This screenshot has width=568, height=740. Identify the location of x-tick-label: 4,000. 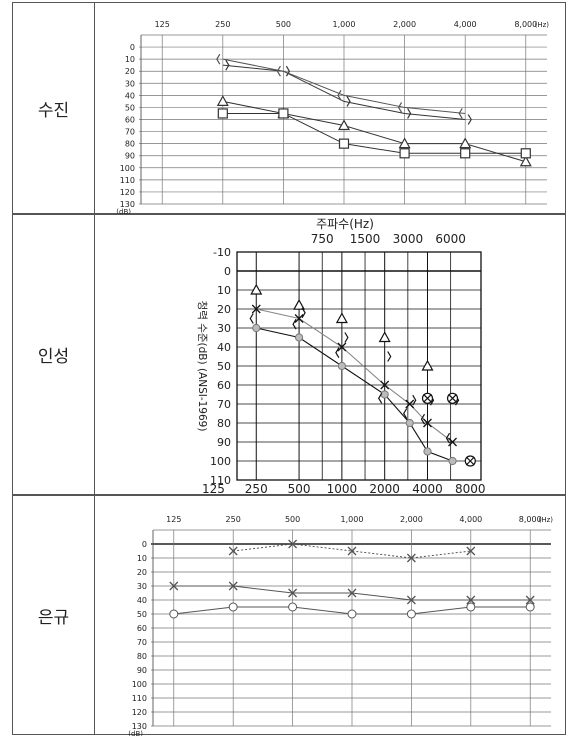
(465, 24).